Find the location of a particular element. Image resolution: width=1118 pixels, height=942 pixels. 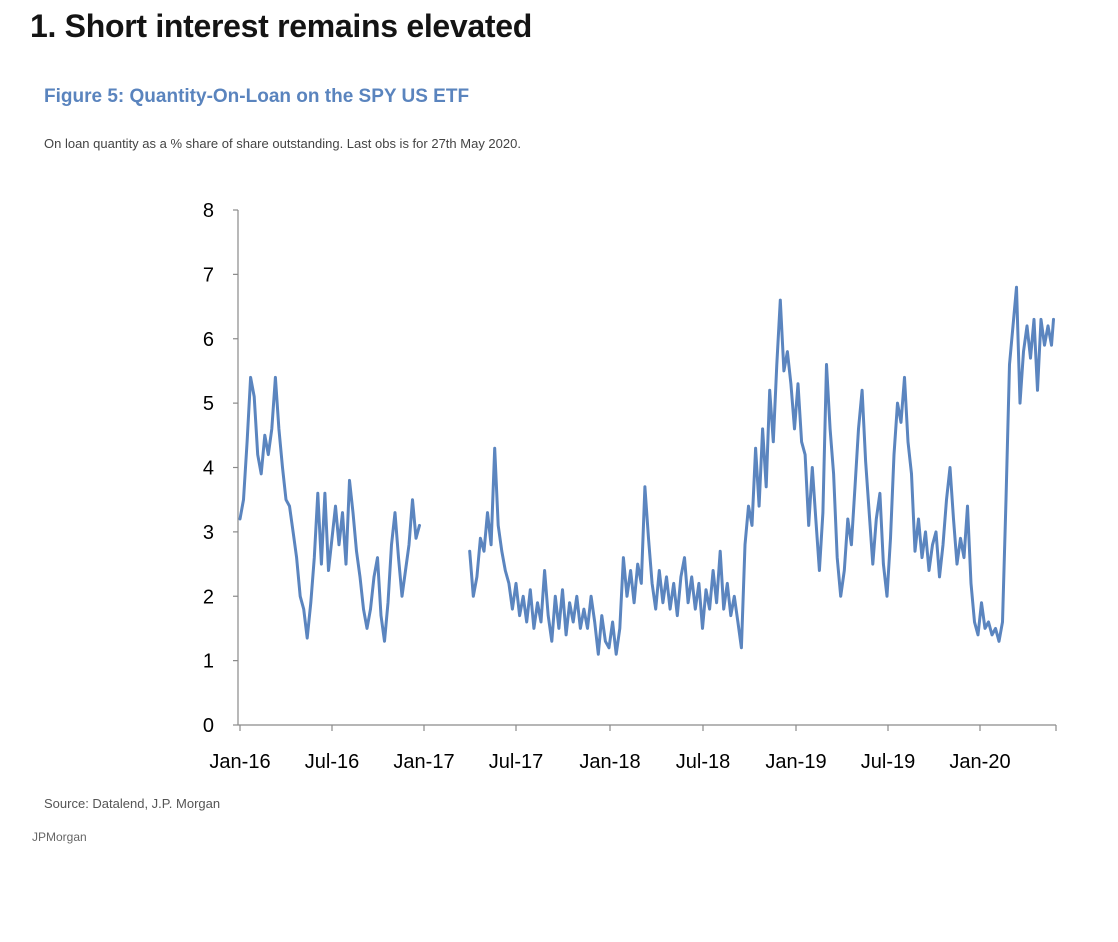

source-note: Source: Datalend, J.P. Morgan is located at coordinates (132, 803).